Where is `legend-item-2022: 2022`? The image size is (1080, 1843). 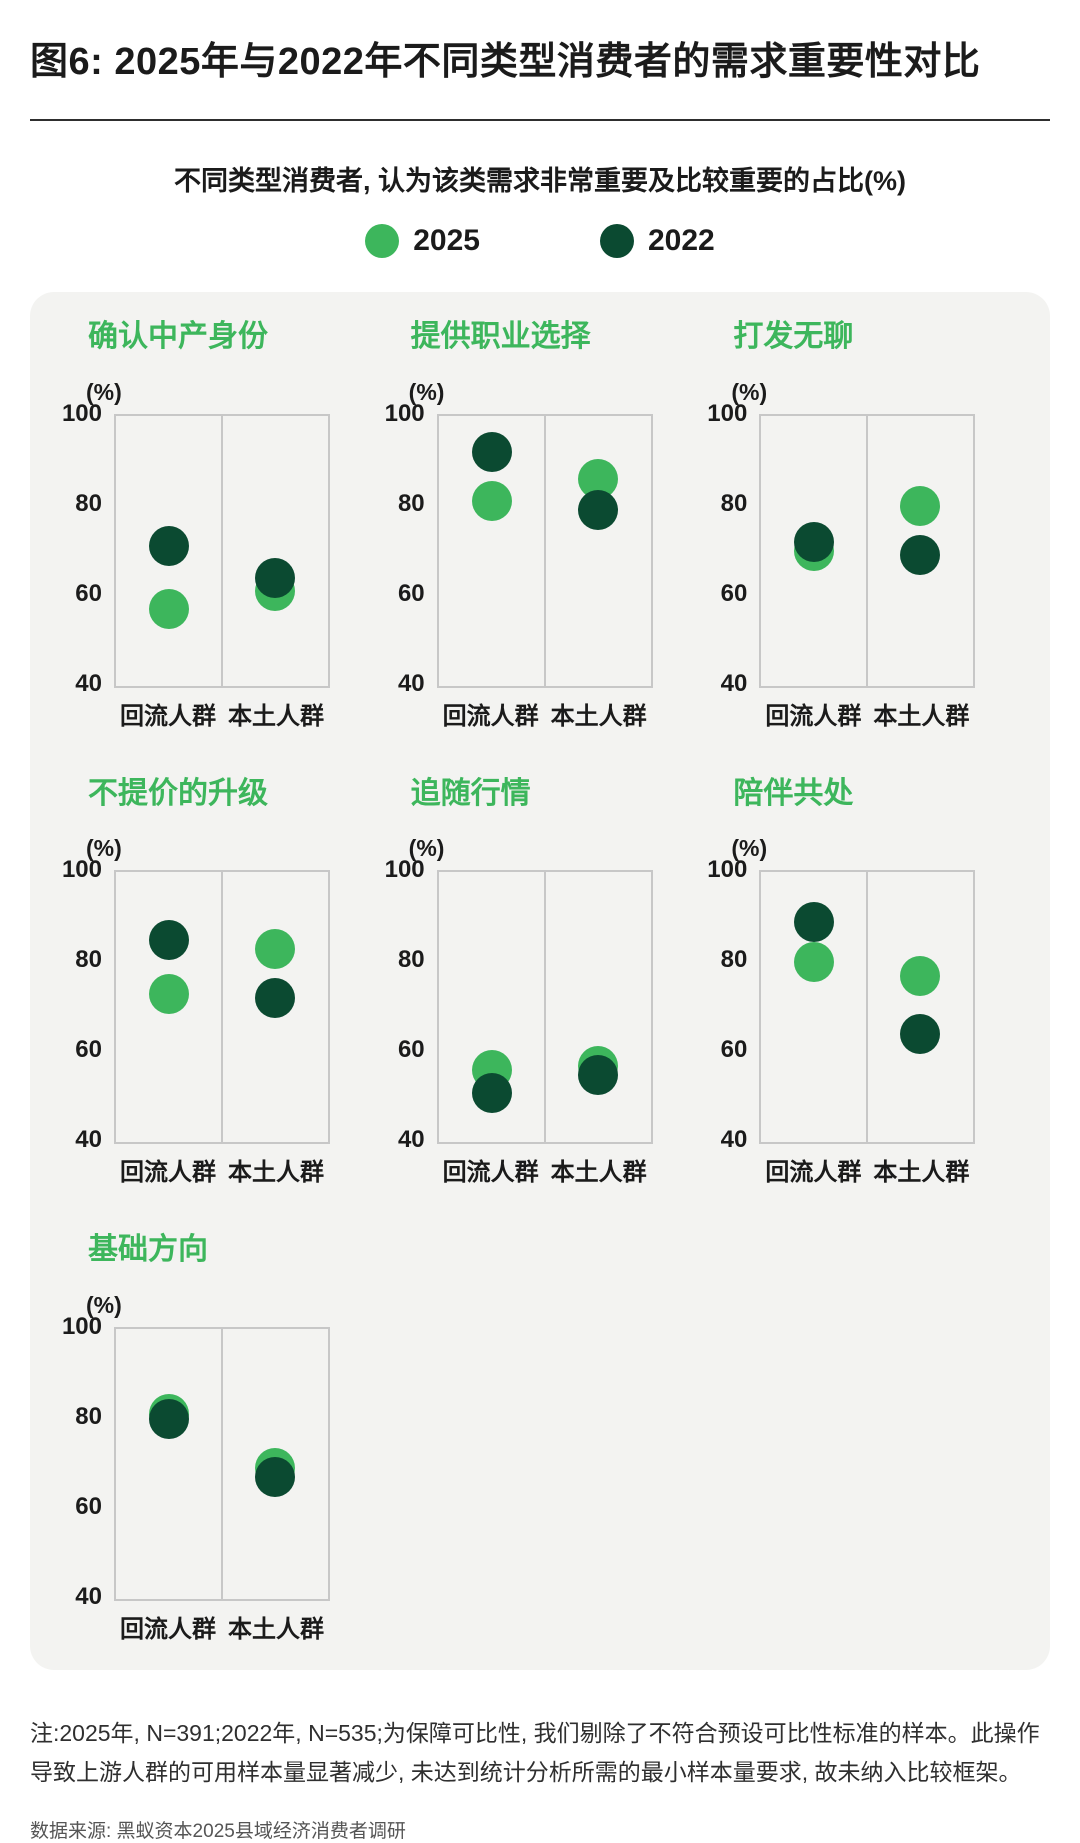 legend-item-2022: 2022 is located at coordinates (657, 241).